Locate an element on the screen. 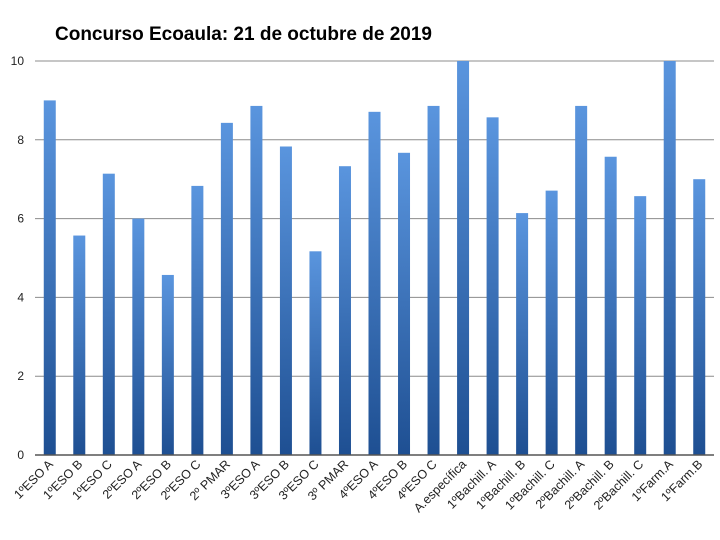 The image size is (720, 540). y-tick-label: 4 is located at coordinates (20, 297).